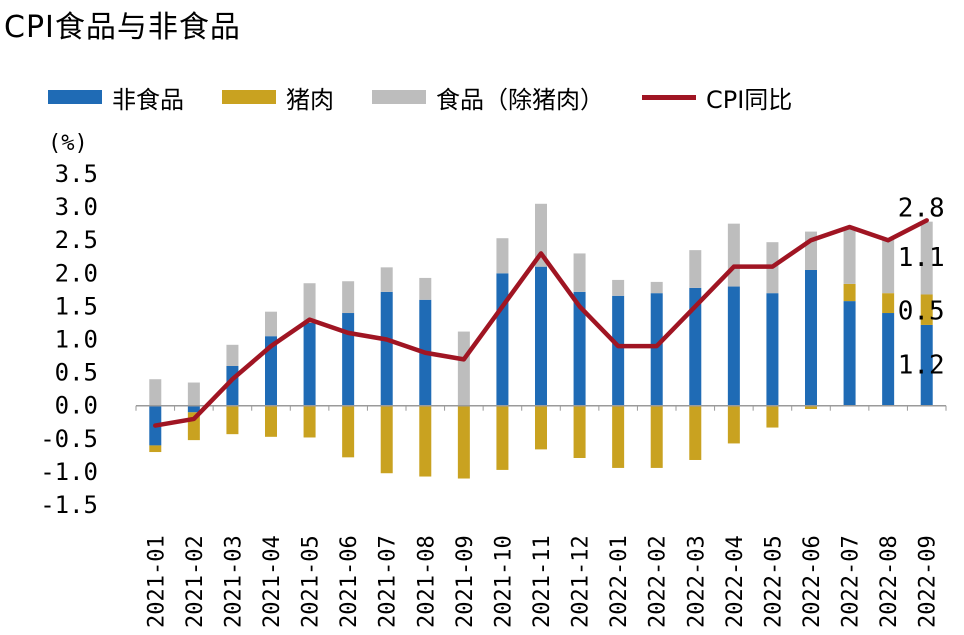  I want to click on legend-label-pork: 猪肉, so click(310, 99).